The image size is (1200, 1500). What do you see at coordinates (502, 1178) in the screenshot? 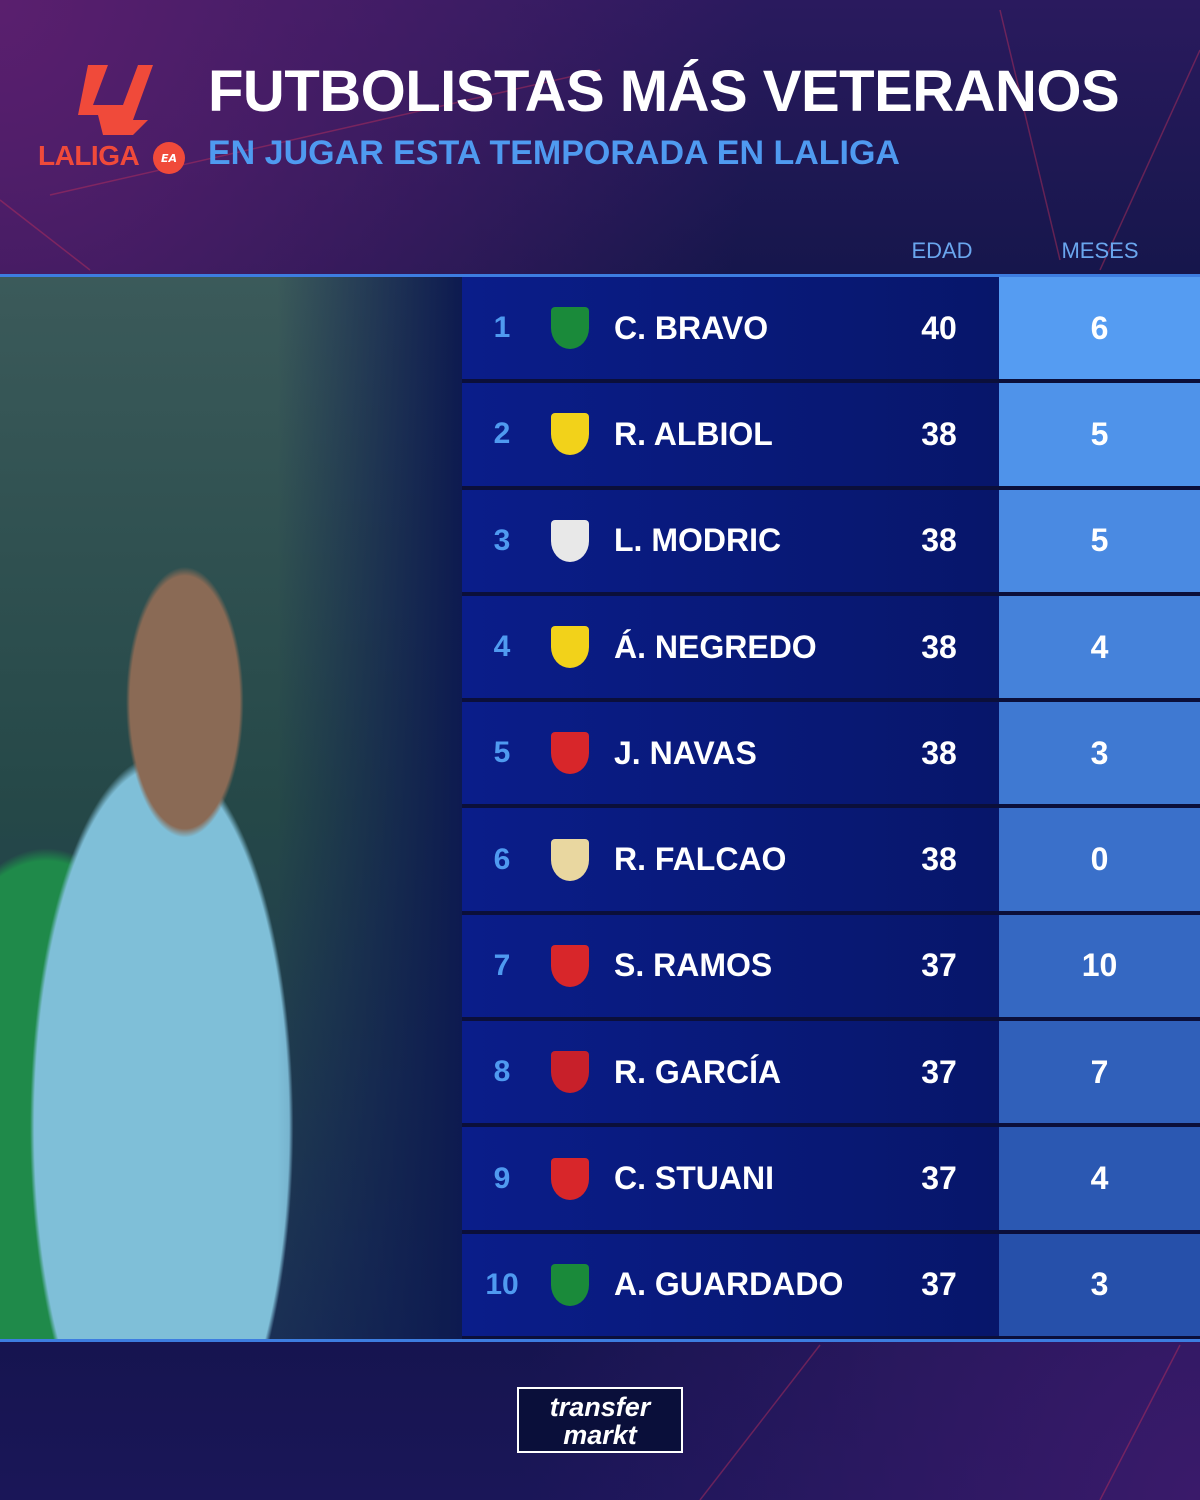
I see `rank: 9` at bounding box center [502, 1178].